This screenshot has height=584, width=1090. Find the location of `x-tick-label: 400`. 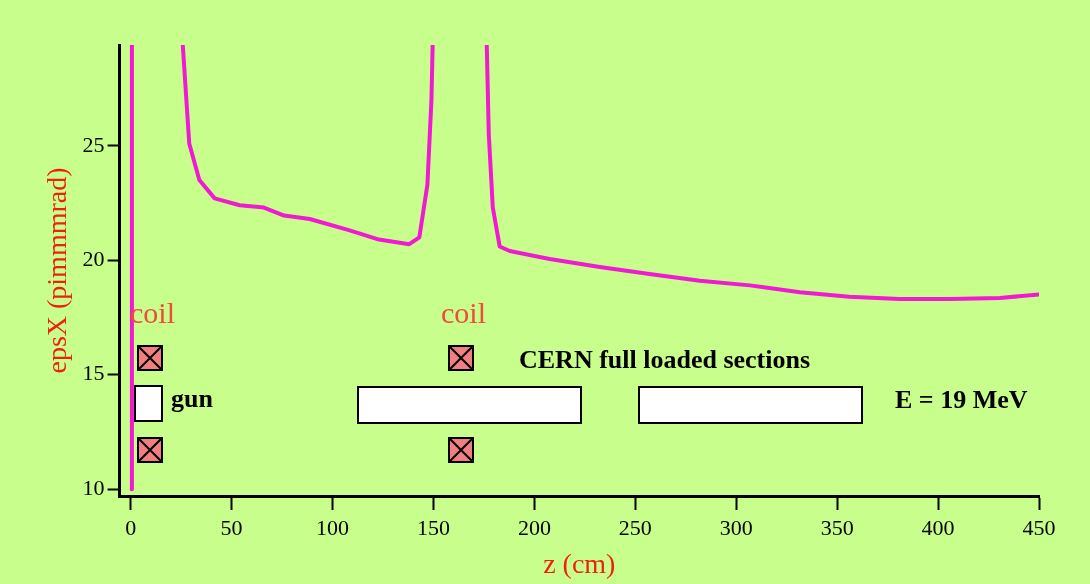

x-tick-label: 400 is located at coordinates (938, 527).